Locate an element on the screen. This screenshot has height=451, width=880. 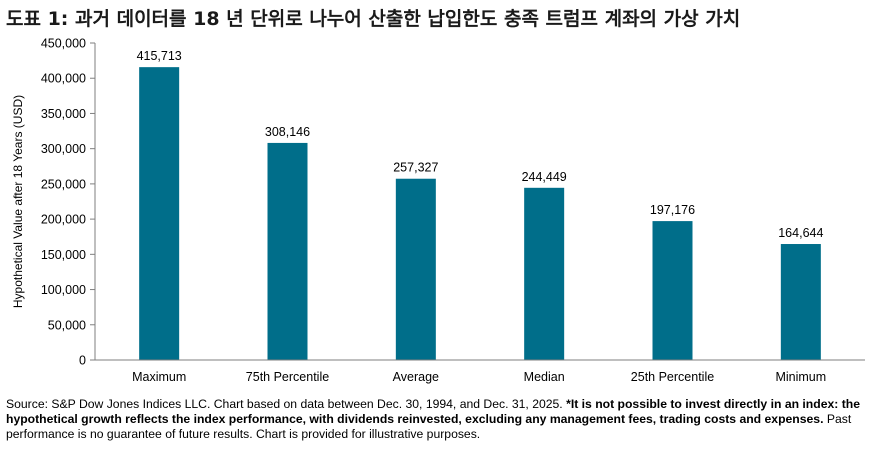
y-tick-label: 400,000 is located at coordinates (63, 79).